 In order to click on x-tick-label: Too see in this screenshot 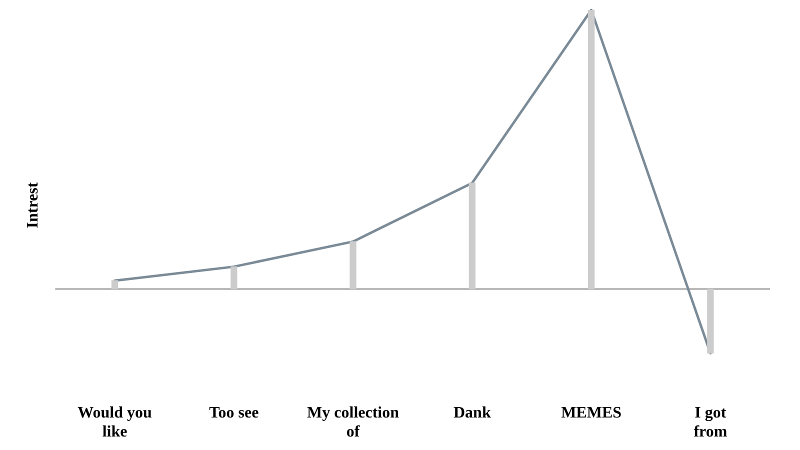, I will do `click(234, 413)`.